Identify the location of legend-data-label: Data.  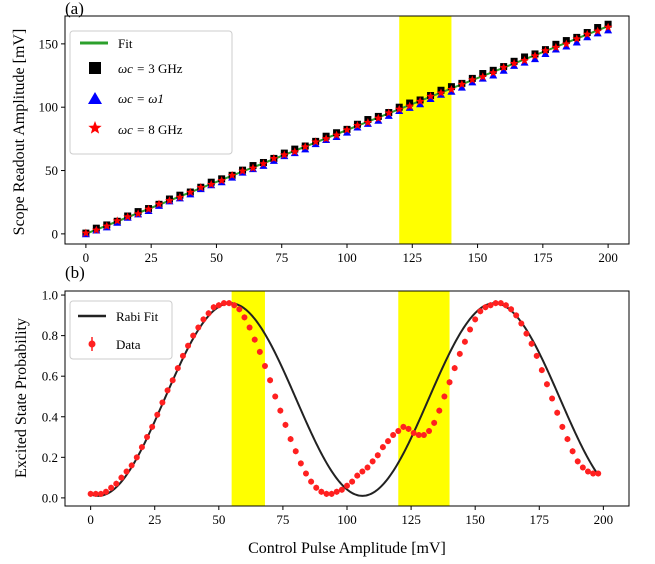
(128, 344).